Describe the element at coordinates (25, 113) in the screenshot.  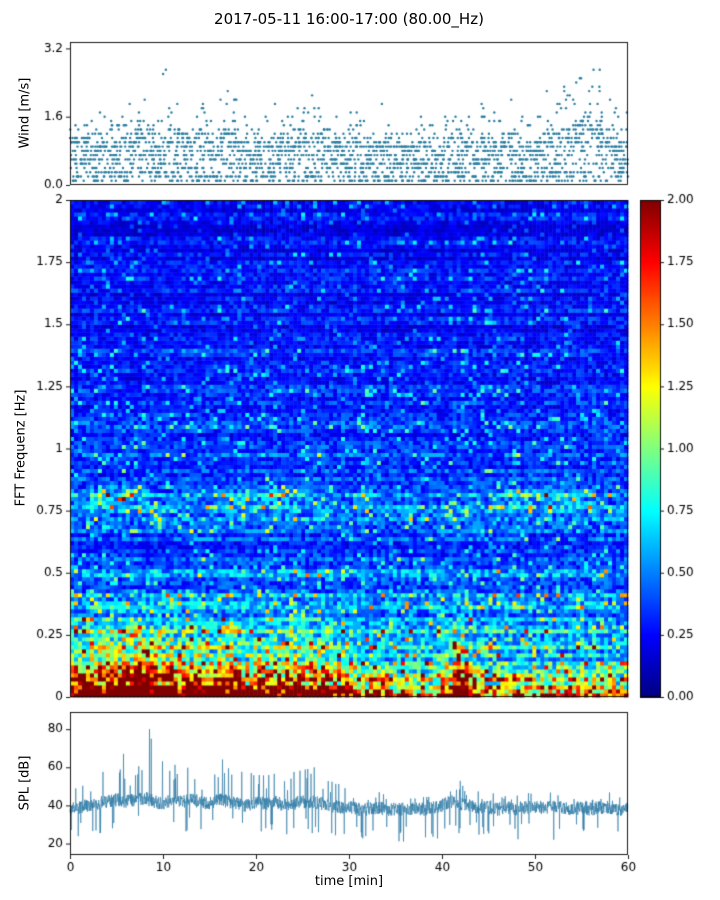
I see `wind-ylabel: Wind [m/s]` at that location.